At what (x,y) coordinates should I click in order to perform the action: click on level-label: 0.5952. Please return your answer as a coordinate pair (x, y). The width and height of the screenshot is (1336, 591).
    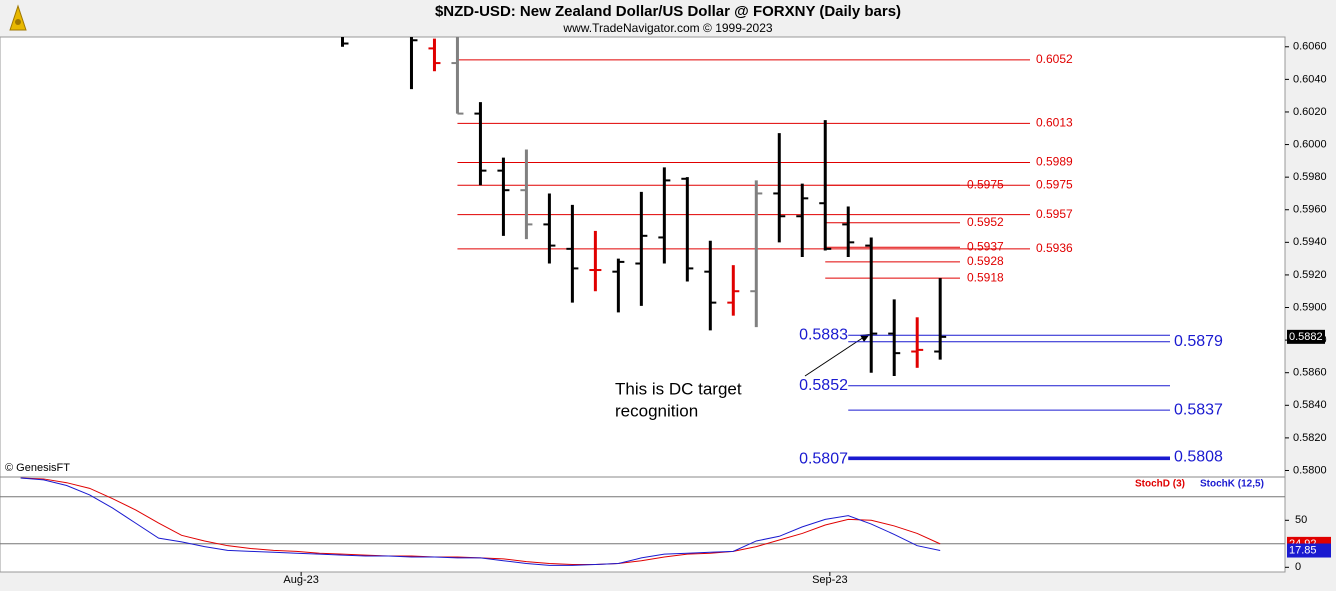
    Looking at the image, I should click on (985, 222).